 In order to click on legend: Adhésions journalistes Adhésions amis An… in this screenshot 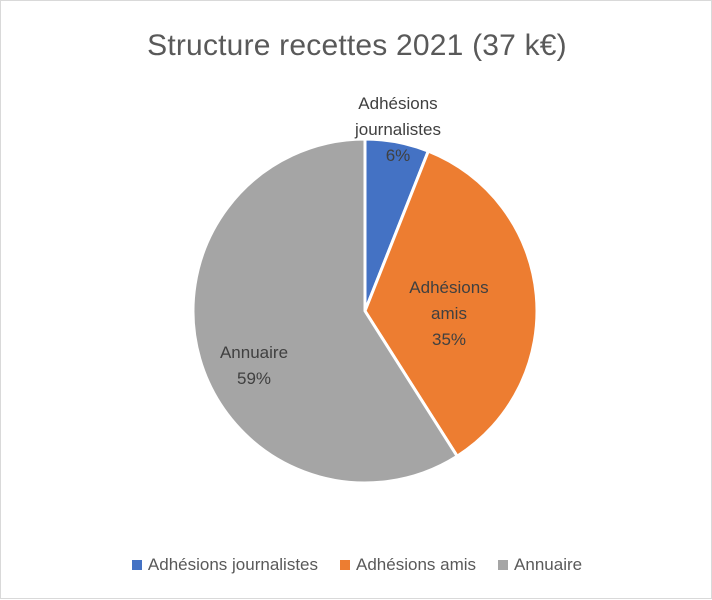, I will do `click(356, 565)`.